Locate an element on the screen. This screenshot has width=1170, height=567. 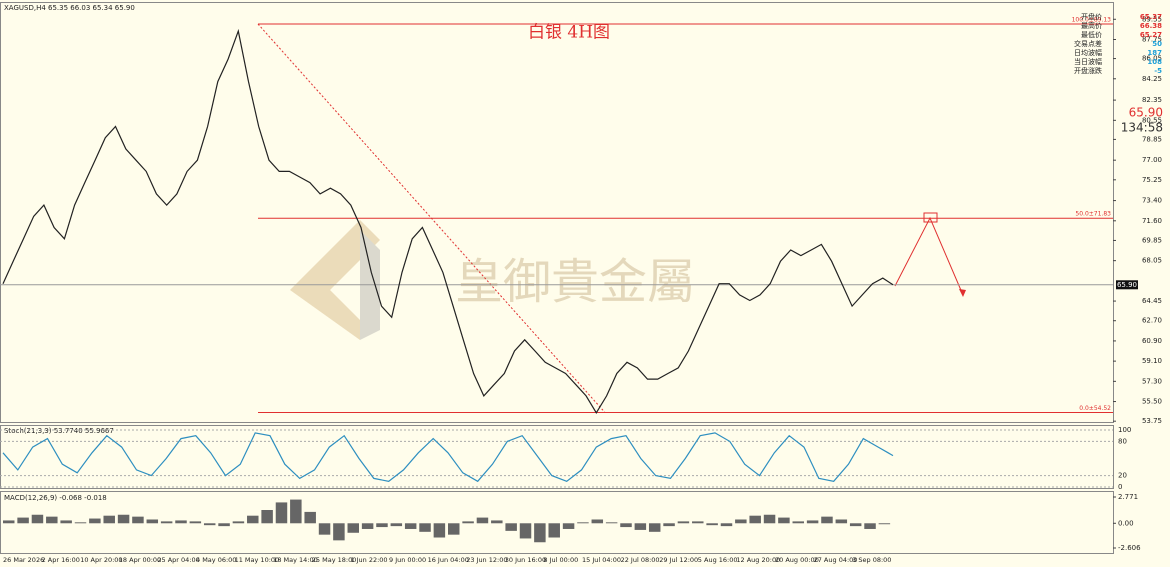
y-tick-label: 62.70 is located at coordinates (1152, 321).